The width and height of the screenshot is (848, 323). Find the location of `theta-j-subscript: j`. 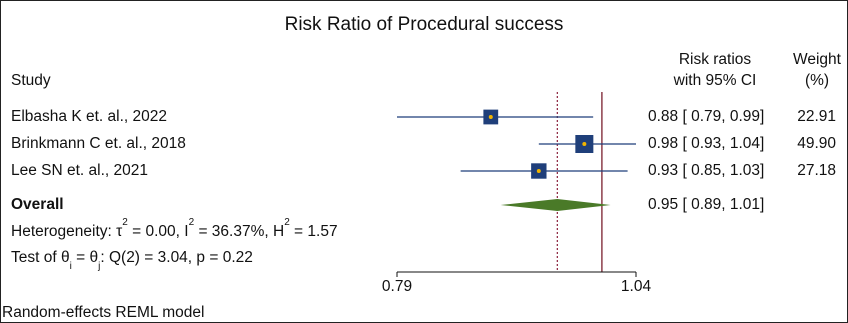

theta-j-subscript: j is located at coordinates (99, 267).